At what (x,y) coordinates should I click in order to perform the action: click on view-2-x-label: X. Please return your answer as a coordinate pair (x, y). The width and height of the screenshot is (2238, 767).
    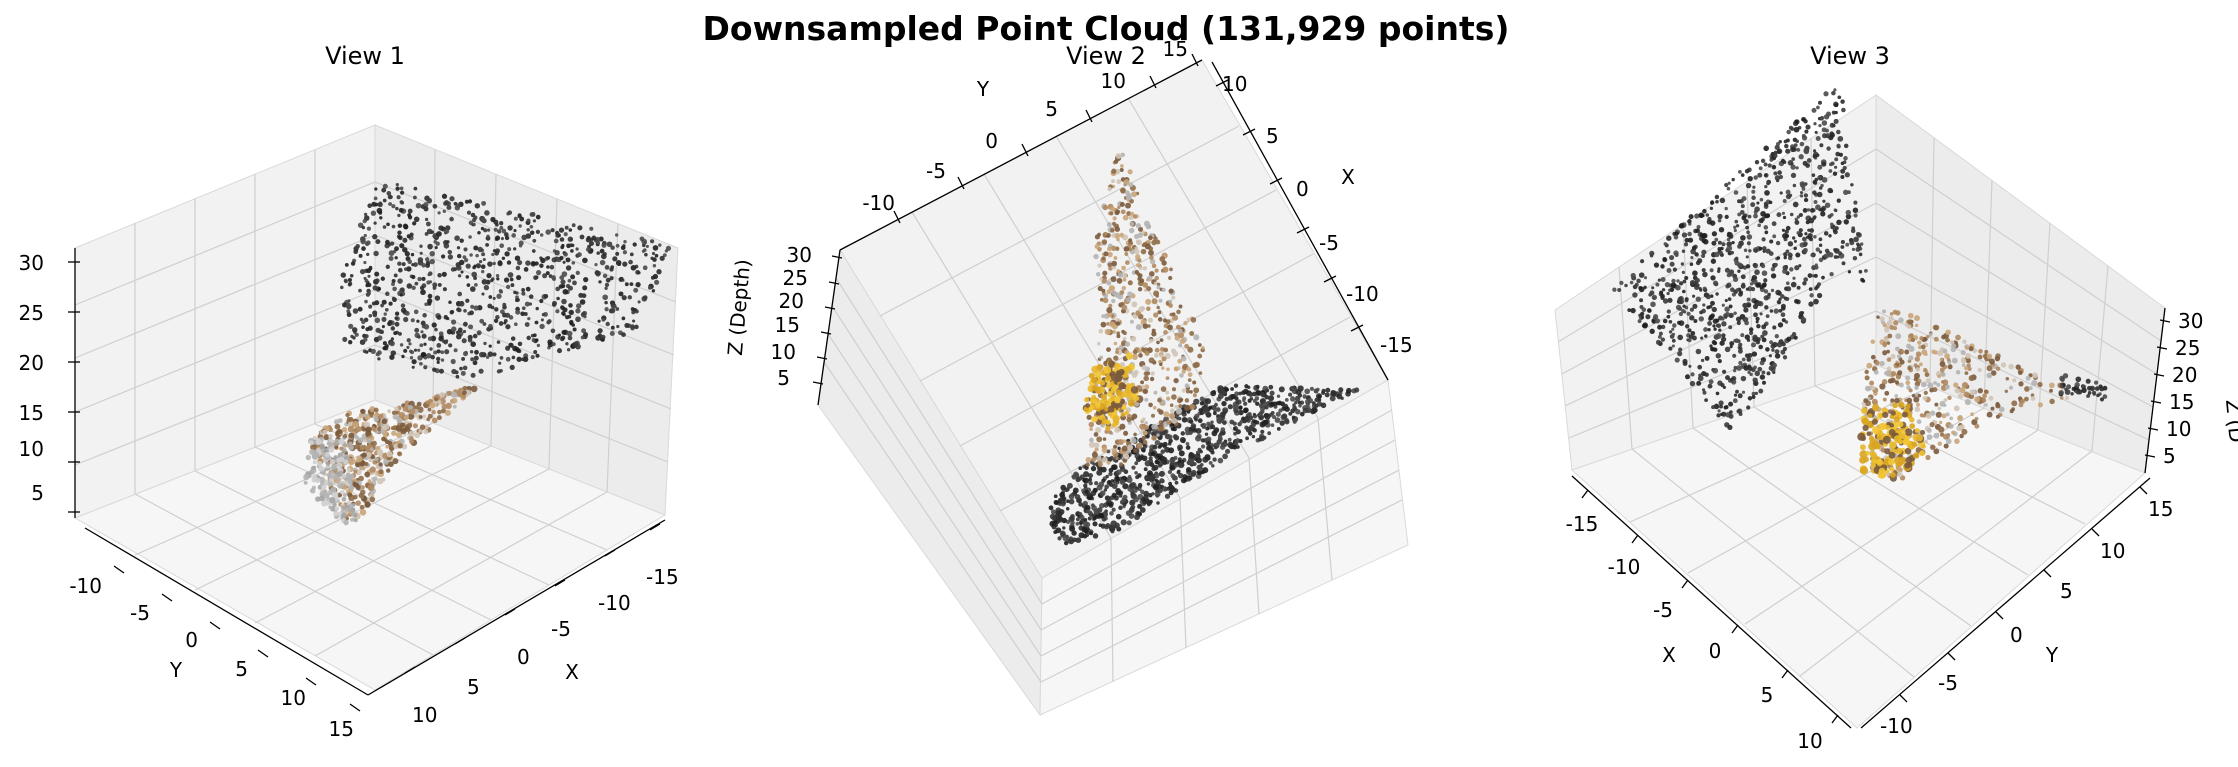
    Looking at the image, I should click on (1348, 177).